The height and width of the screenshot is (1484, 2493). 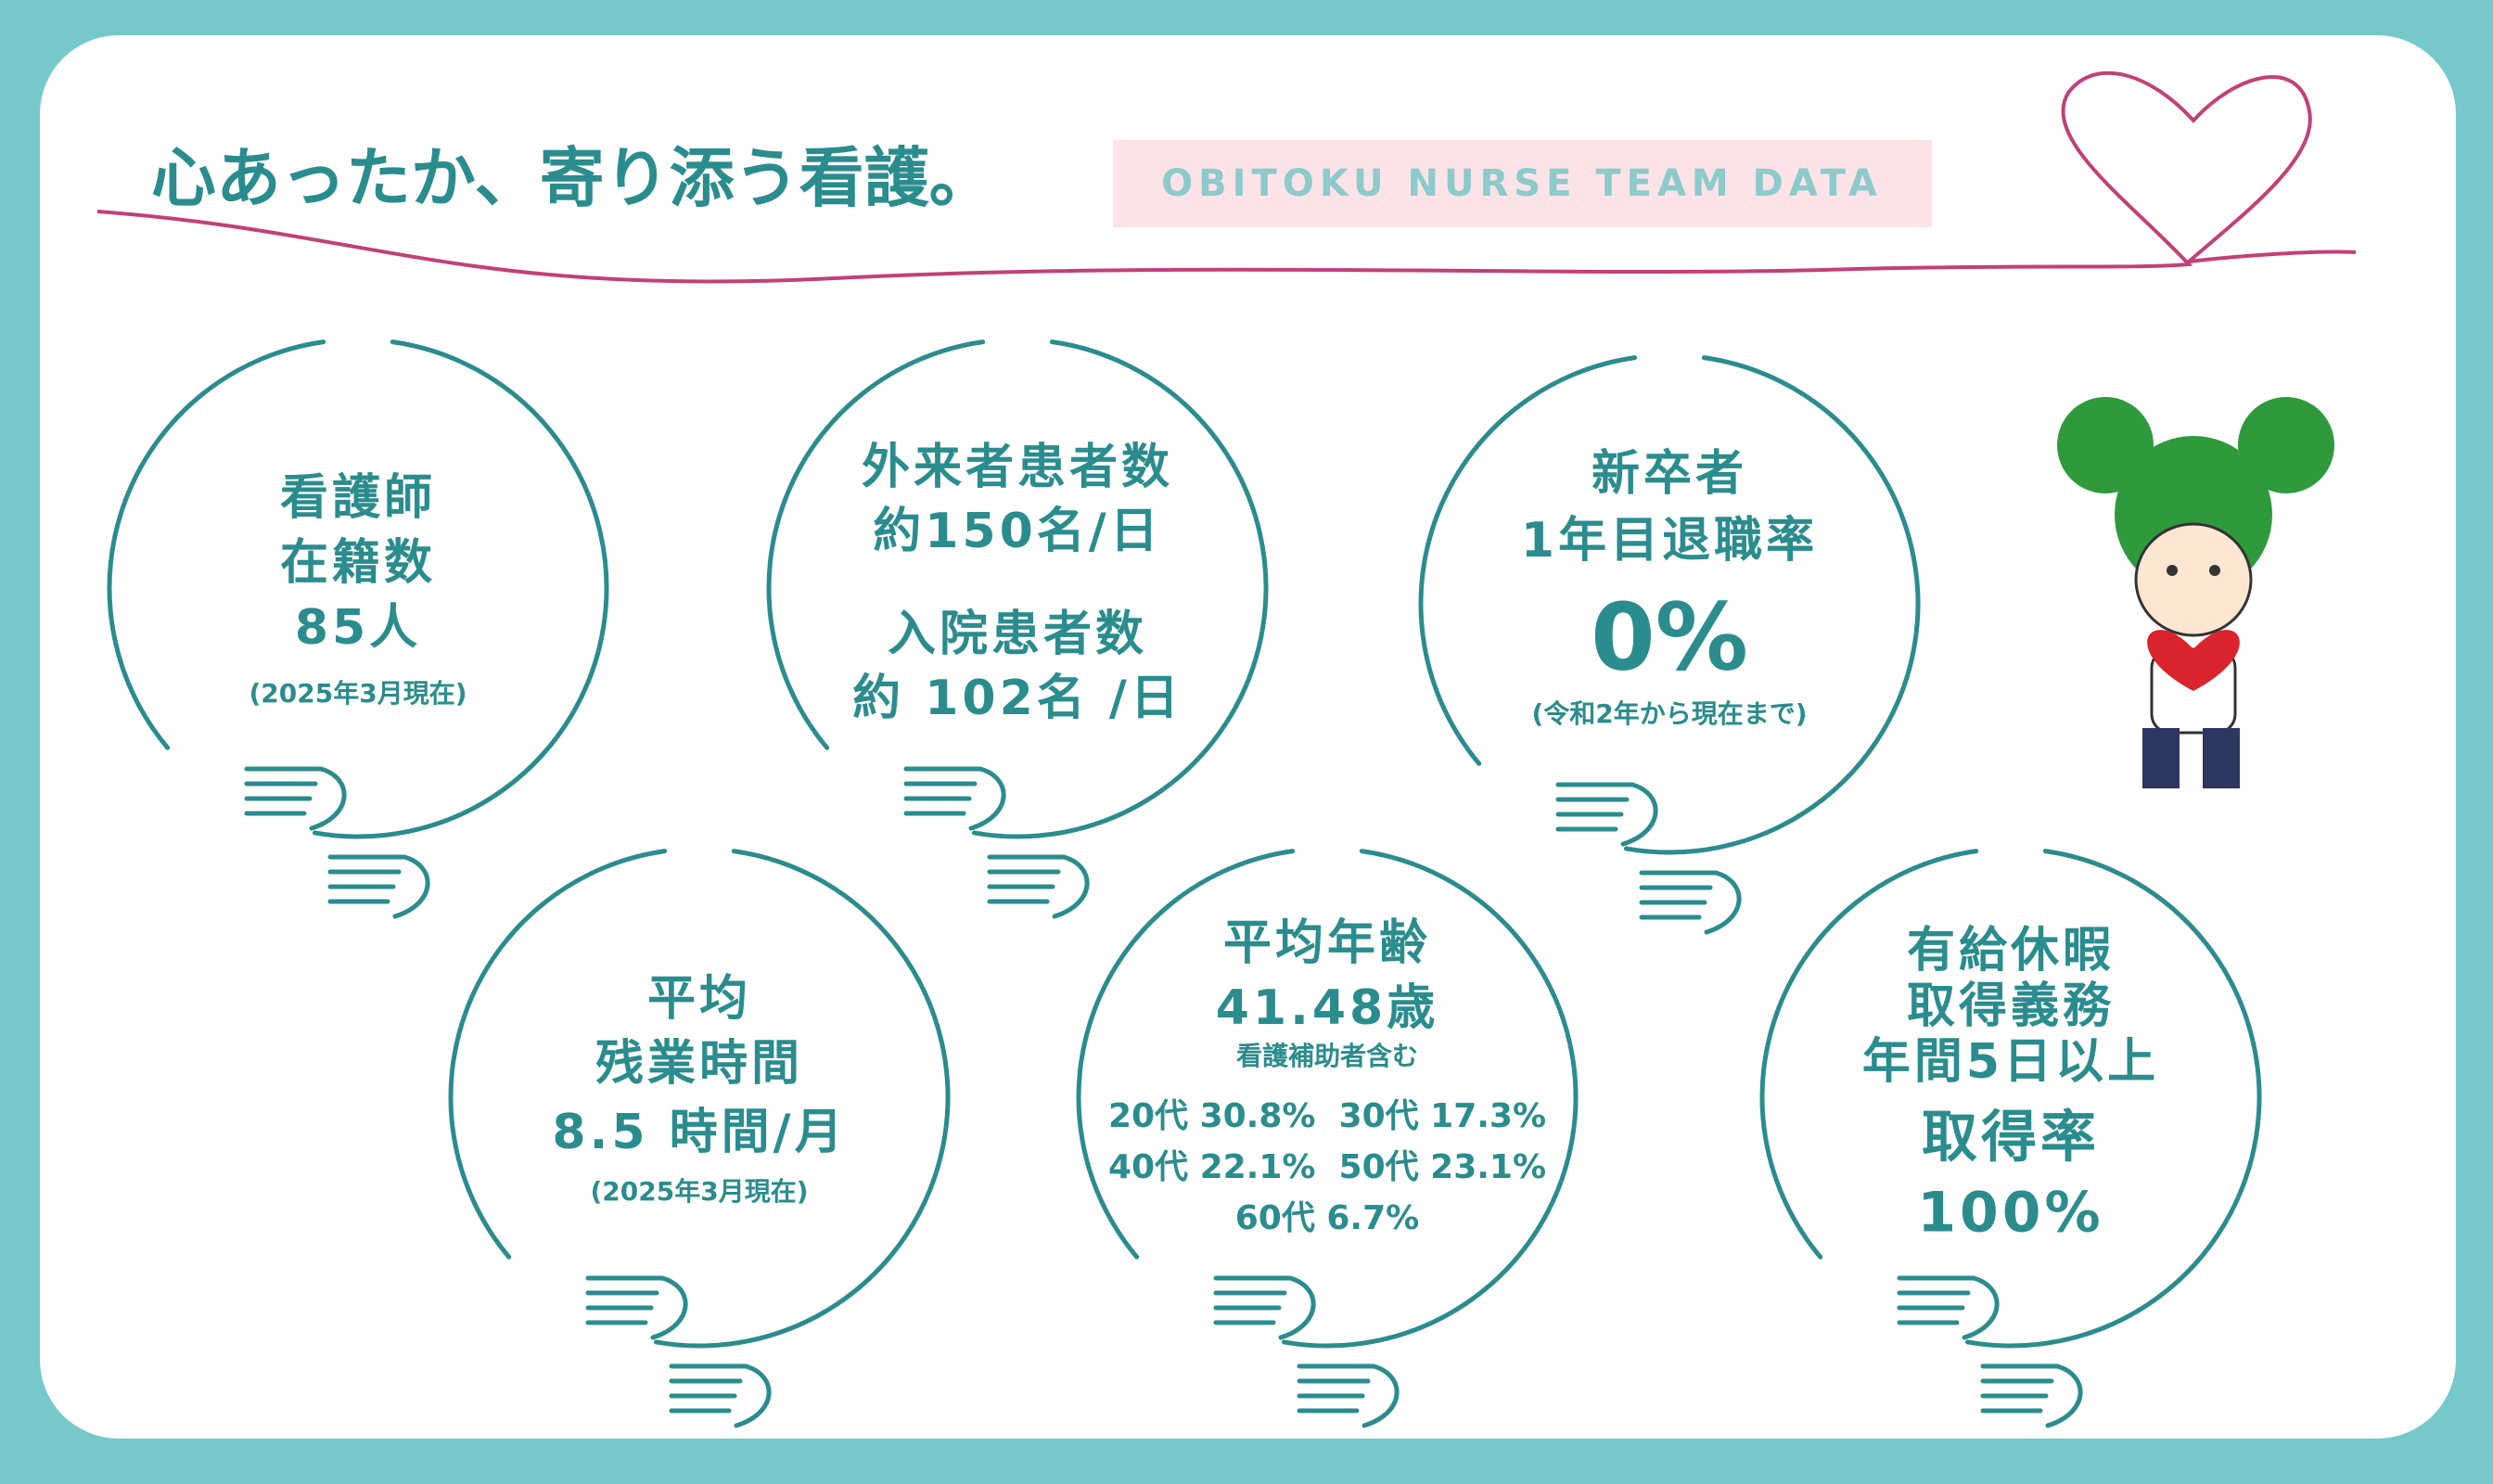 What do you see at coordinates (2010, 1062) in the screenshot?
I see `circle-text: 年間5日以上` at bounding box center [2010, 1062].